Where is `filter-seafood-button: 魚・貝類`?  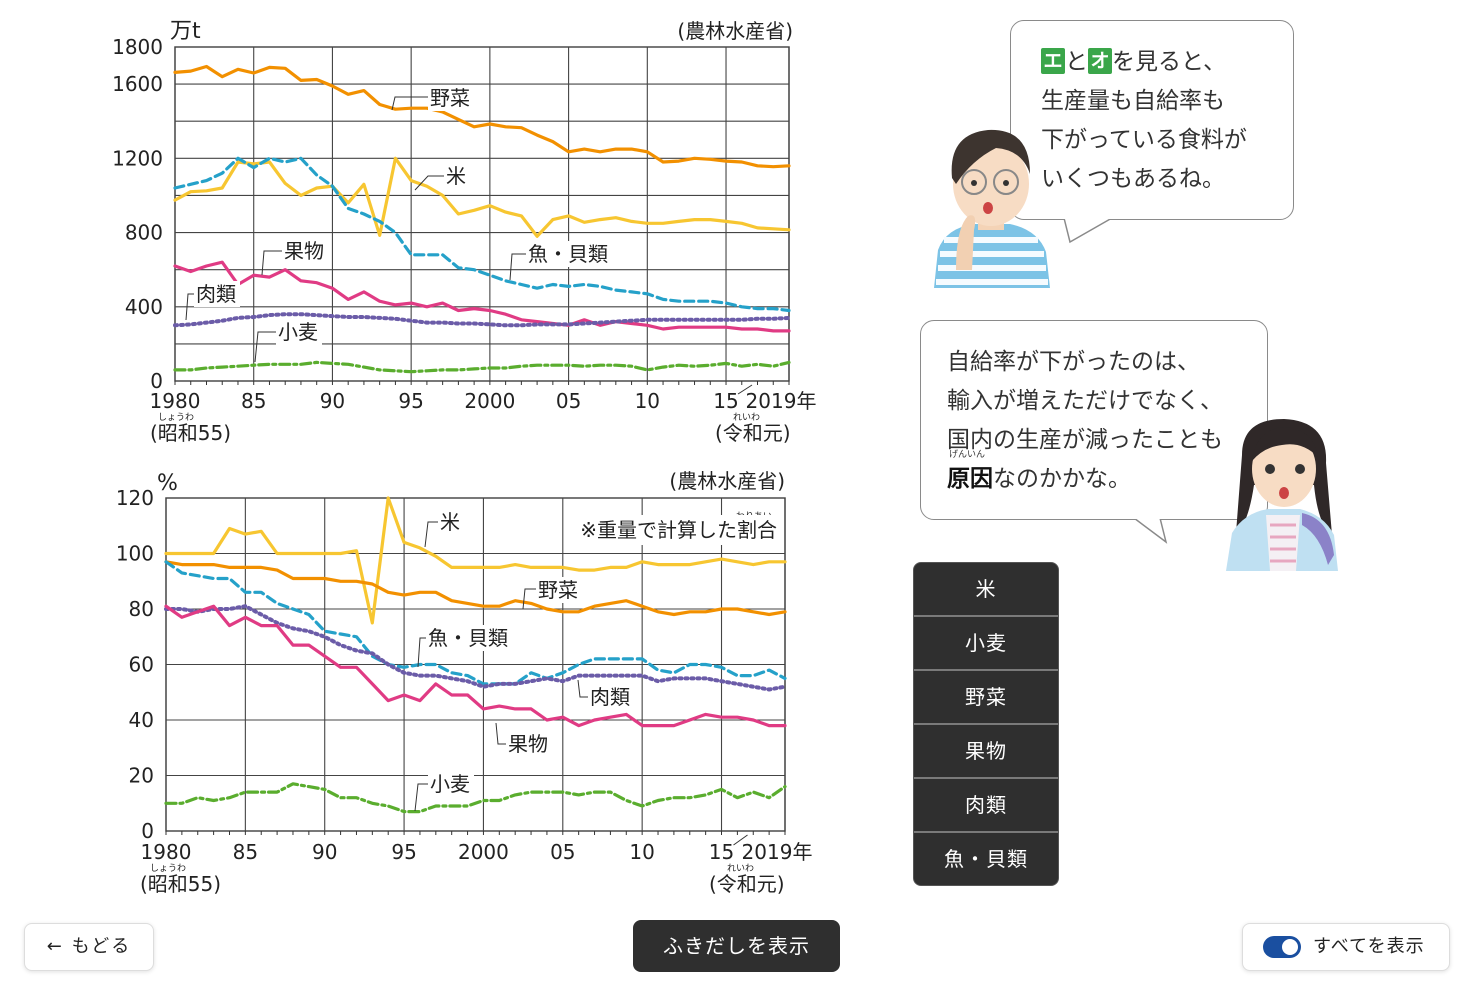 filter-seafood-button: 魚・貝類 is located at coordinates (986, 859).